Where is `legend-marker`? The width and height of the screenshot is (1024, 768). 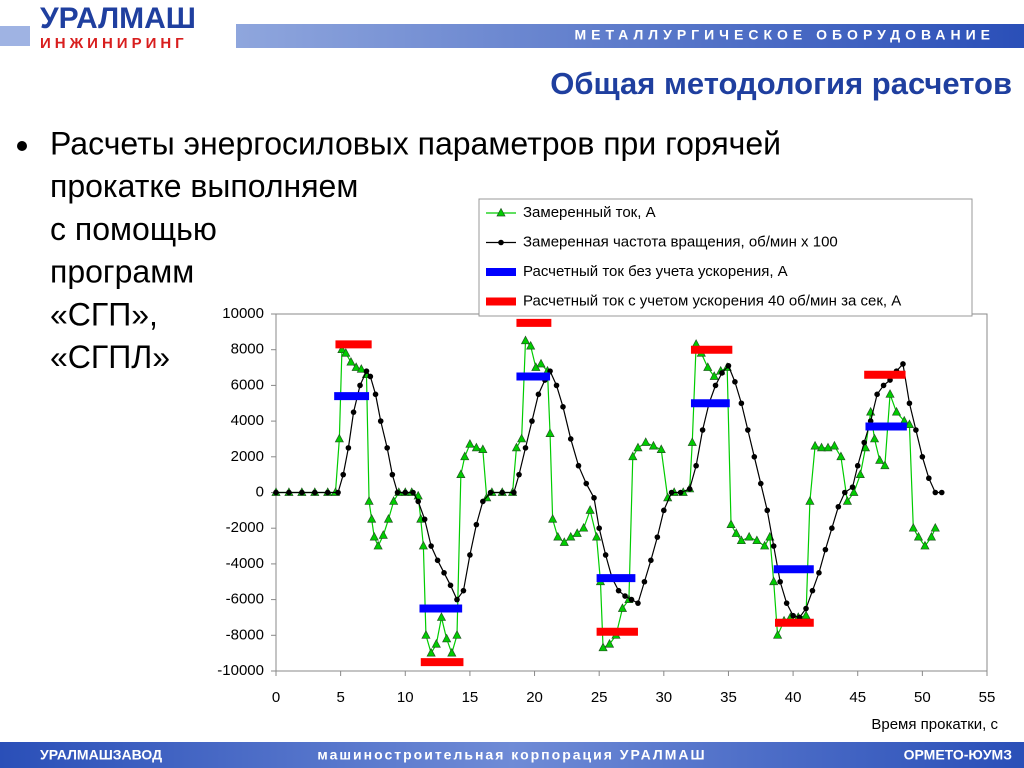 legend-marker is located at coordinates (501, 242).